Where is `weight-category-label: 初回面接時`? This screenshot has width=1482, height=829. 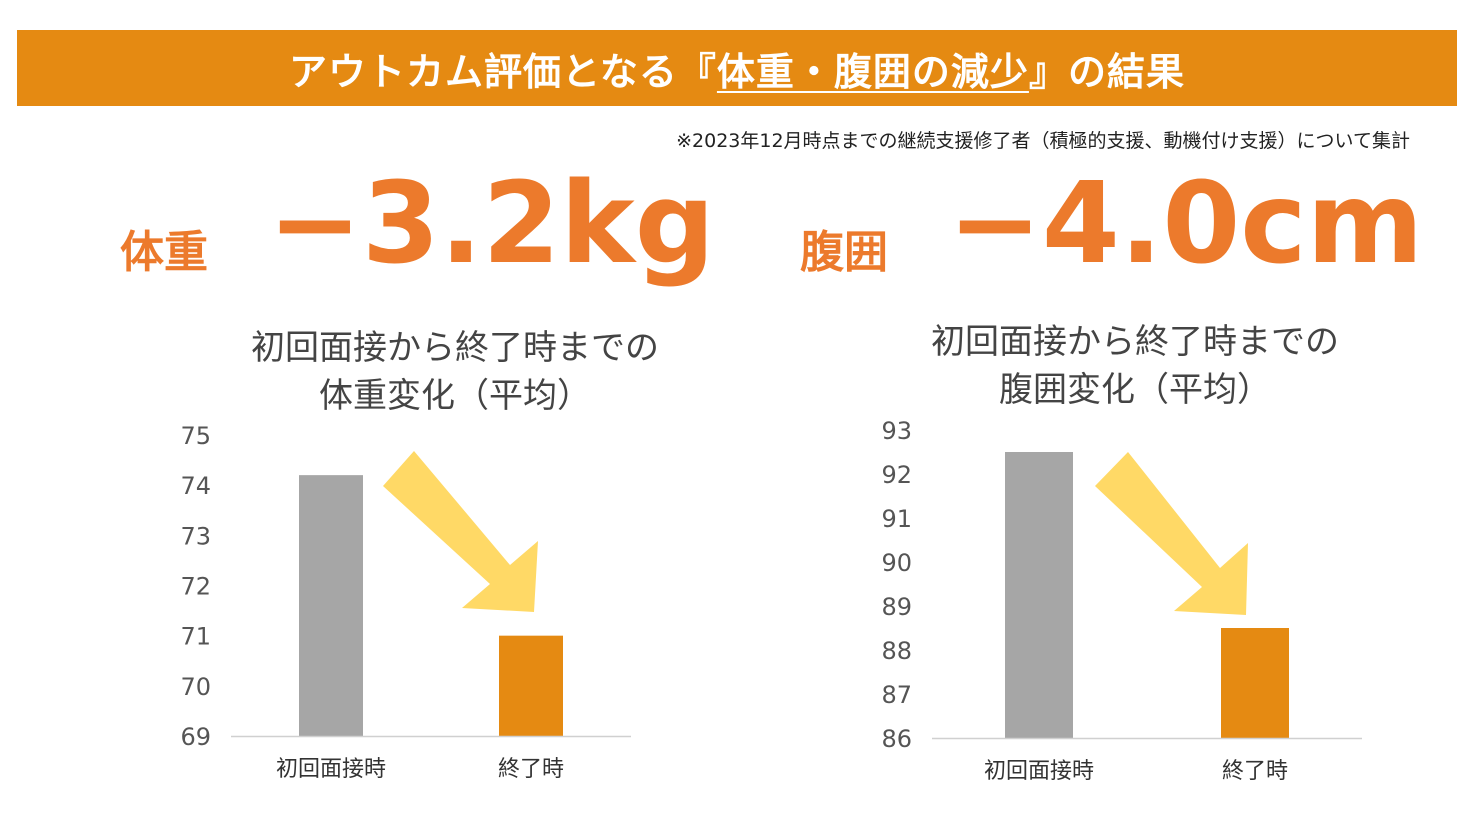 weight-category-label: 初回面接時 is located at coordinates (331, 769).